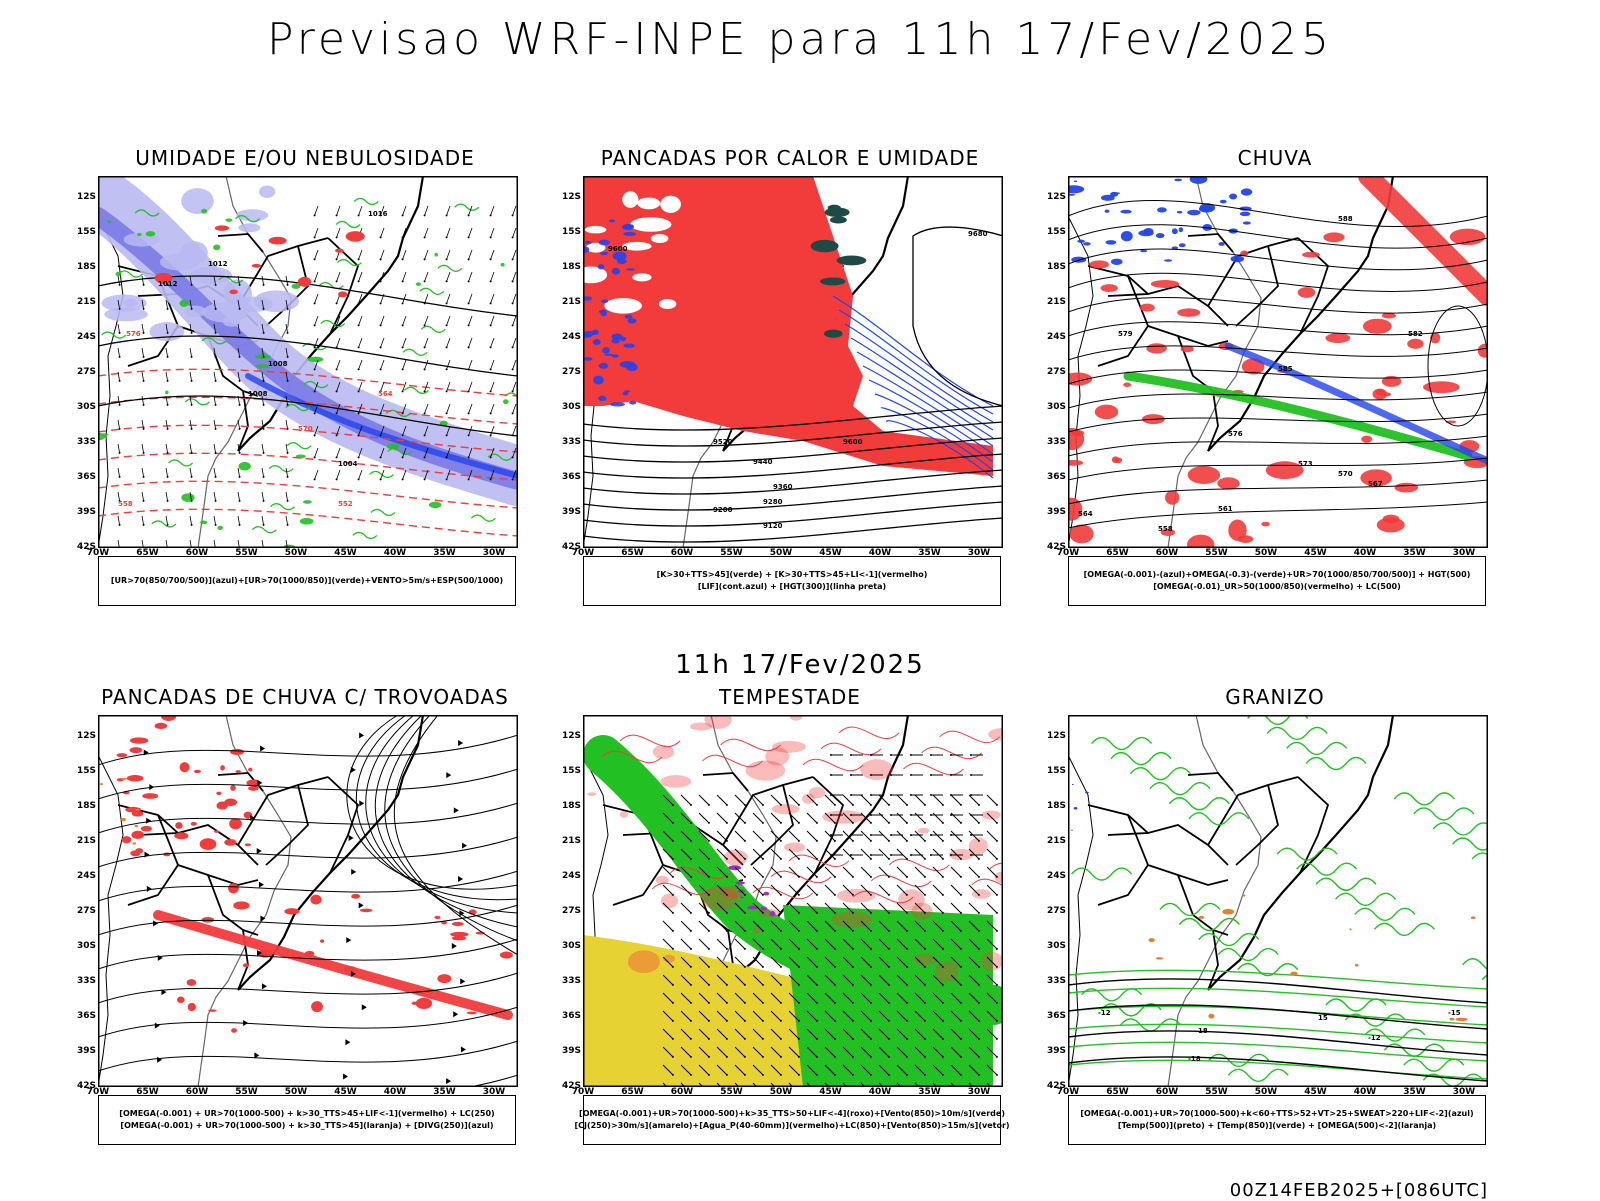 Image resolution: width=1600 pixels, height=1201 pixels. I want to click on panel-title: TEMPESTADE, so click(790, 697).